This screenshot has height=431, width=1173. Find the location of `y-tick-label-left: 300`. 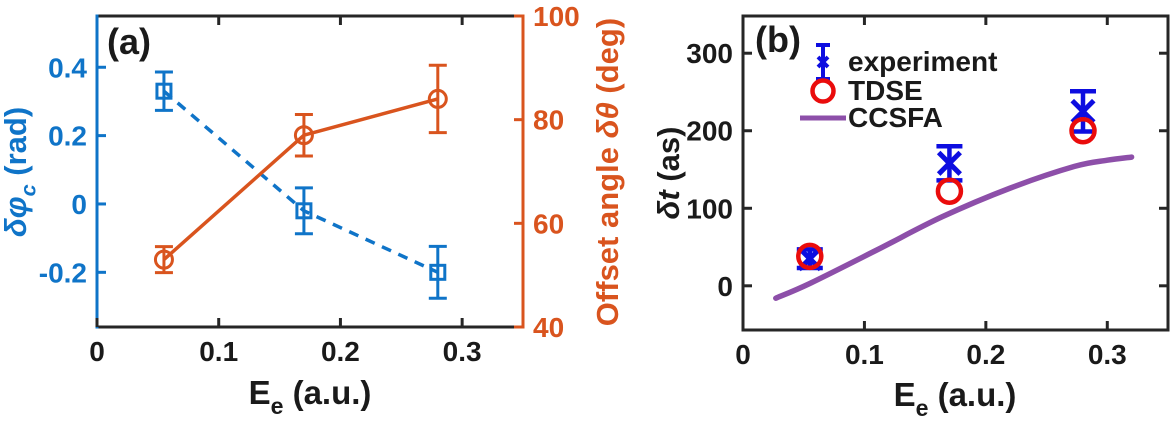

y-tick-label-left: 300 is located at coordinates (709, 53).